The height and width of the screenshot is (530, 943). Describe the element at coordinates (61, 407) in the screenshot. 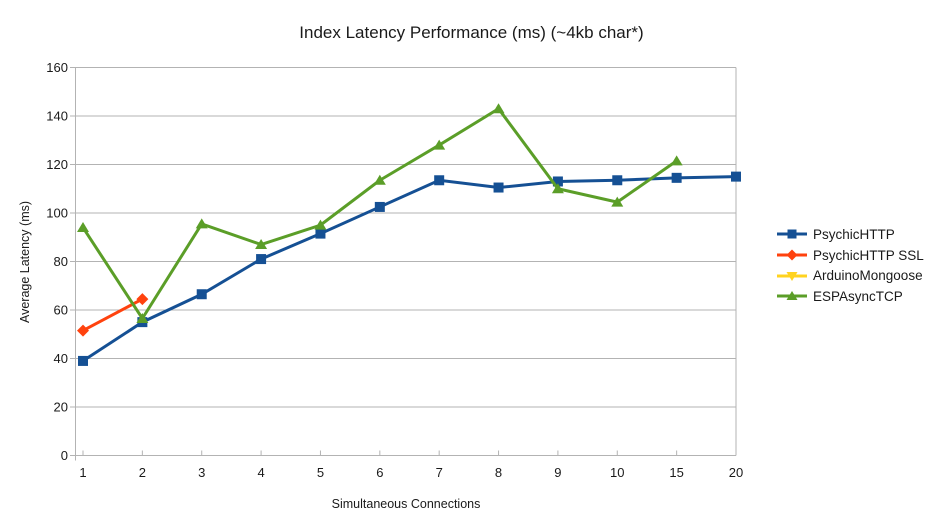

I see `y-tick-label: 20` at that location.